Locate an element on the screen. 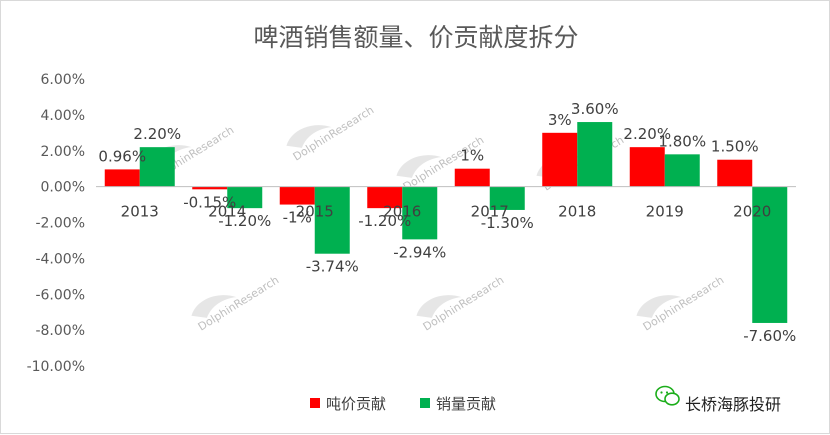 The width and height of the screenshot is (830, 435). price-label-2016: -1.20% is located at coordinates (384, 221).